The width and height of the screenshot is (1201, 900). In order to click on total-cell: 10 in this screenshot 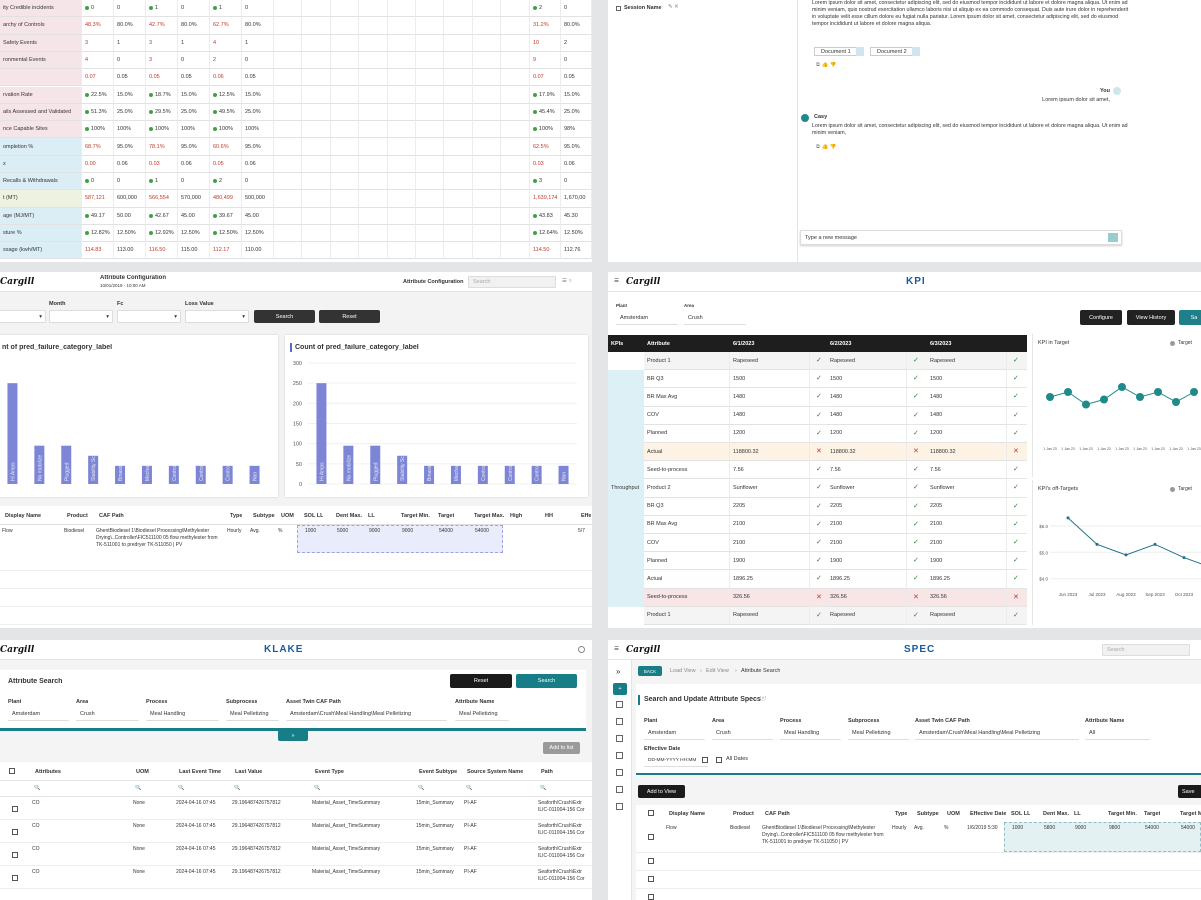, I will do `click(545, 43)`.